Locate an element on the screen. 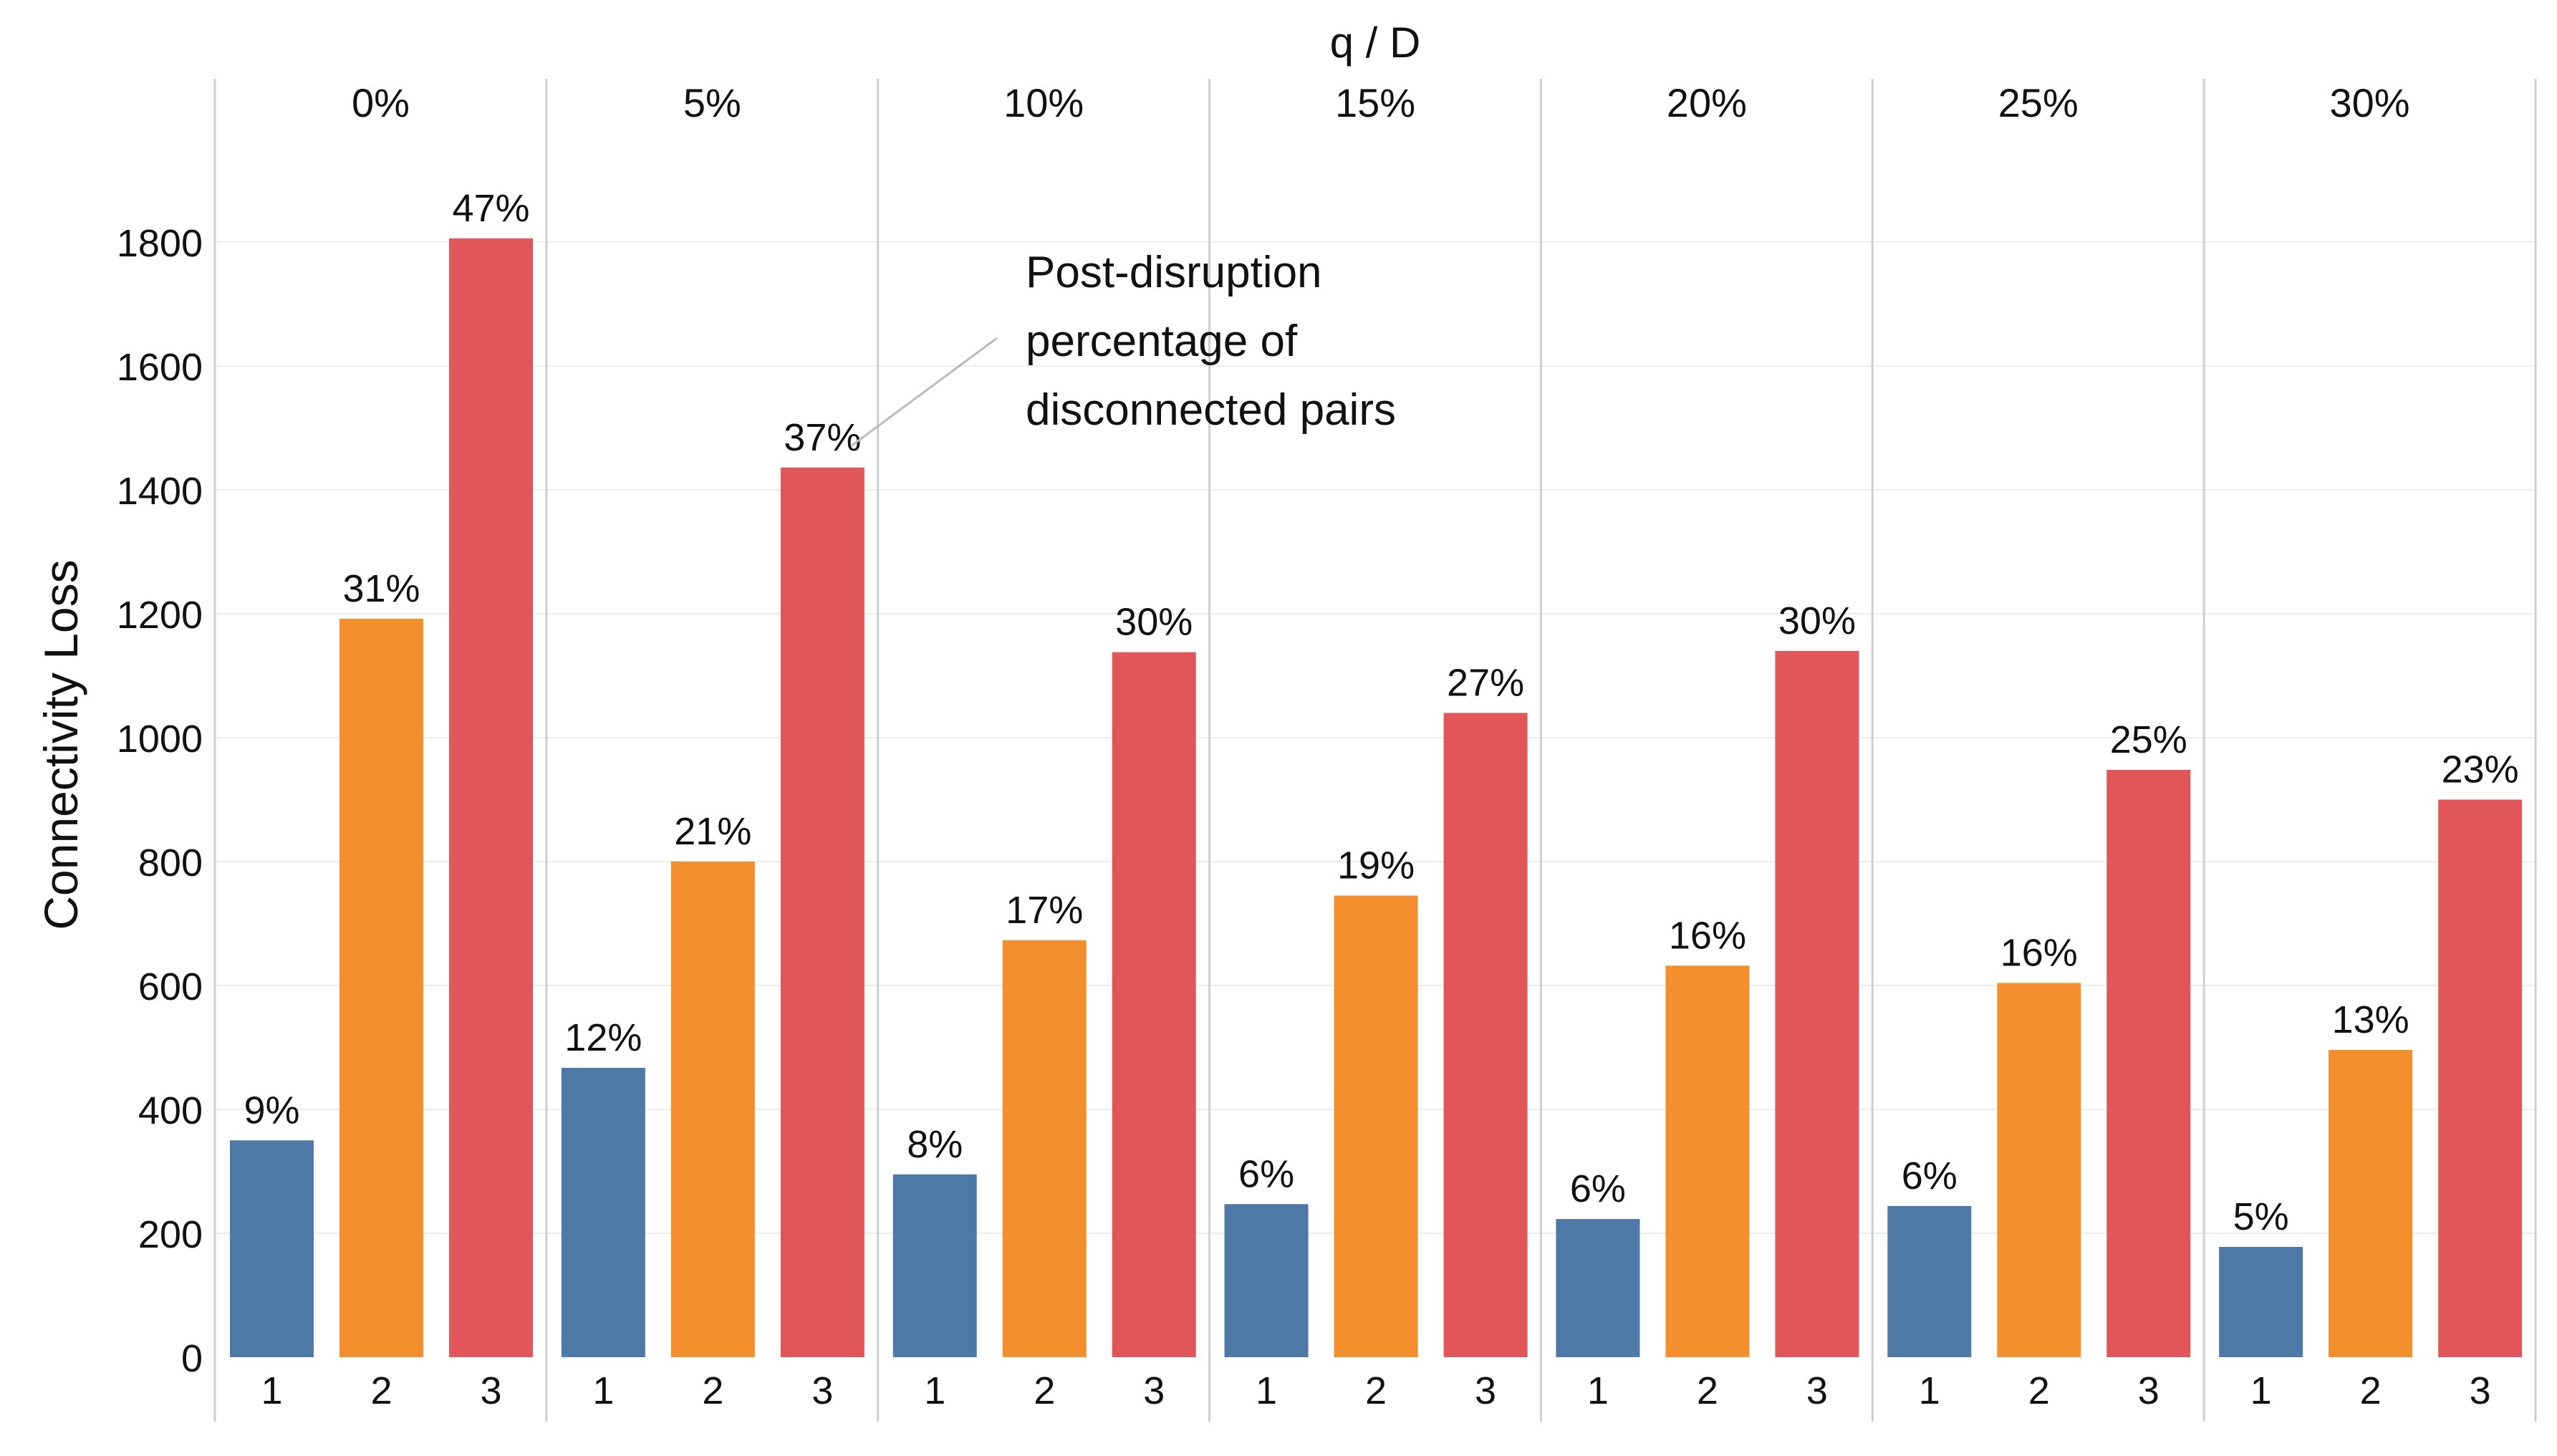 This screenshot has width=2557, height=1456. y-tick-label: 1600 is located at coordinates (160, 367).